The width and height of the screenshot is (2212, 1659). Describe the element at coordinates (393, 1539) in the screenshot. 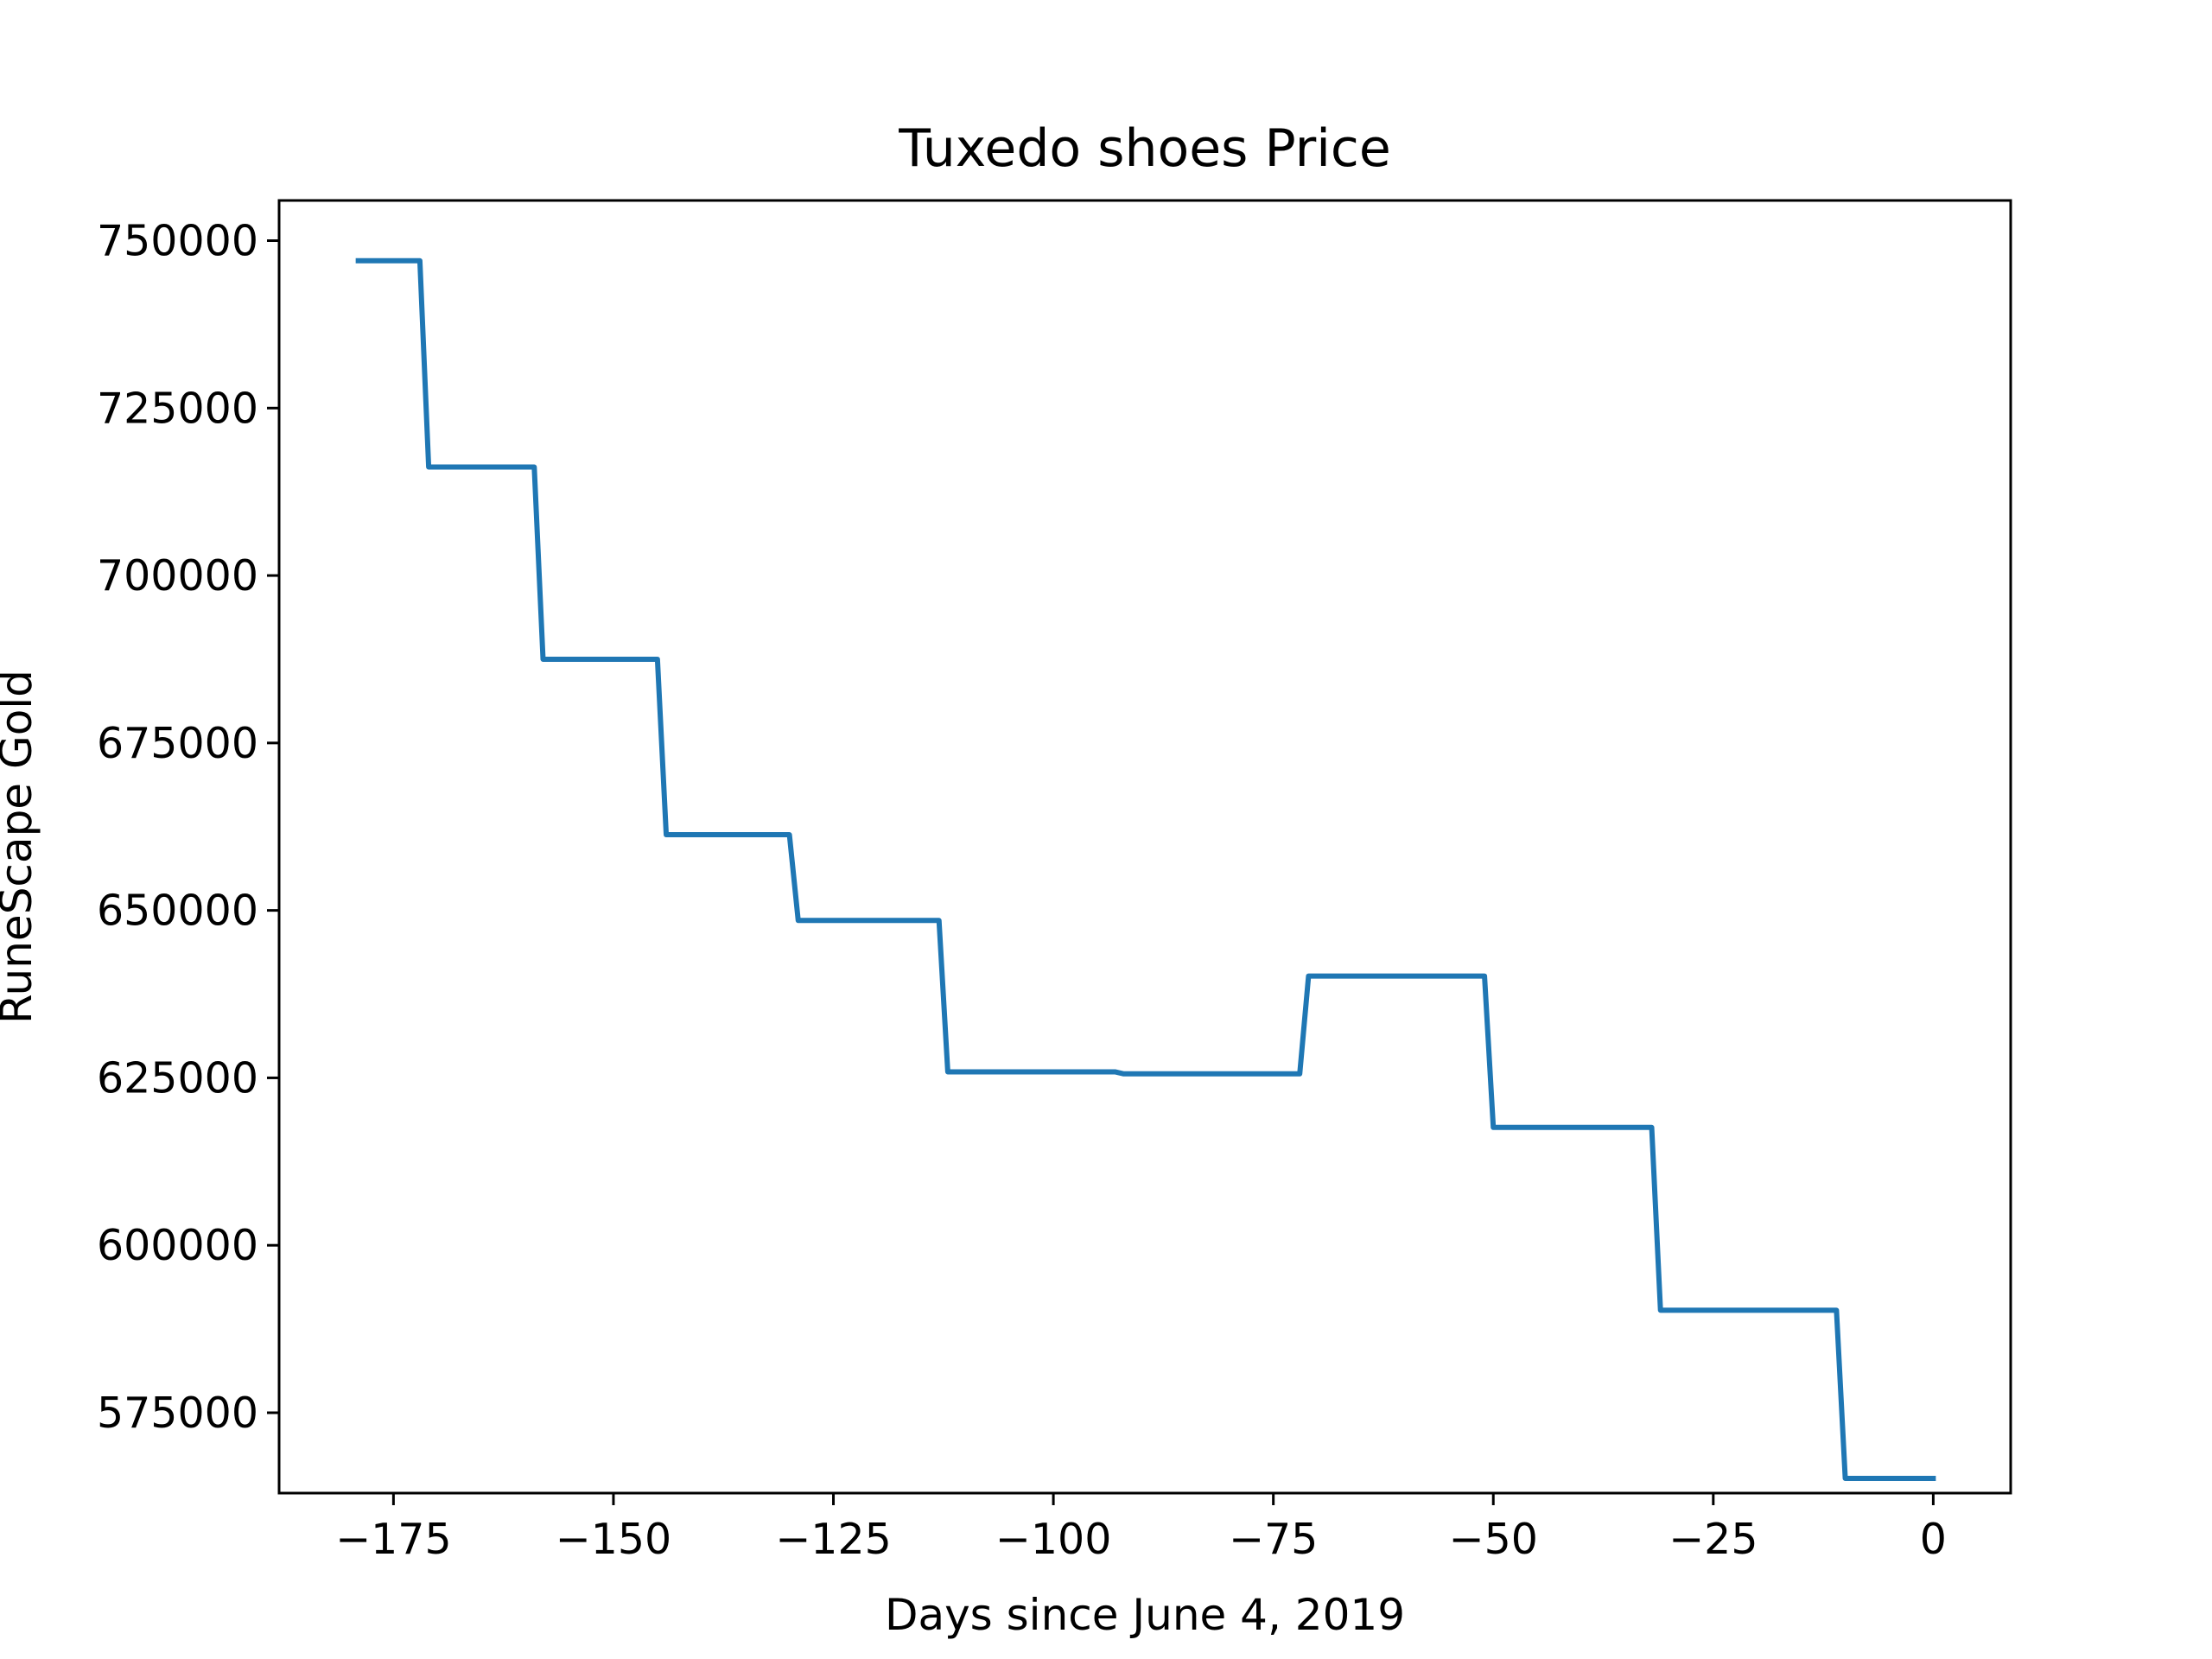

I see `x-tick-label: −175` at that location.